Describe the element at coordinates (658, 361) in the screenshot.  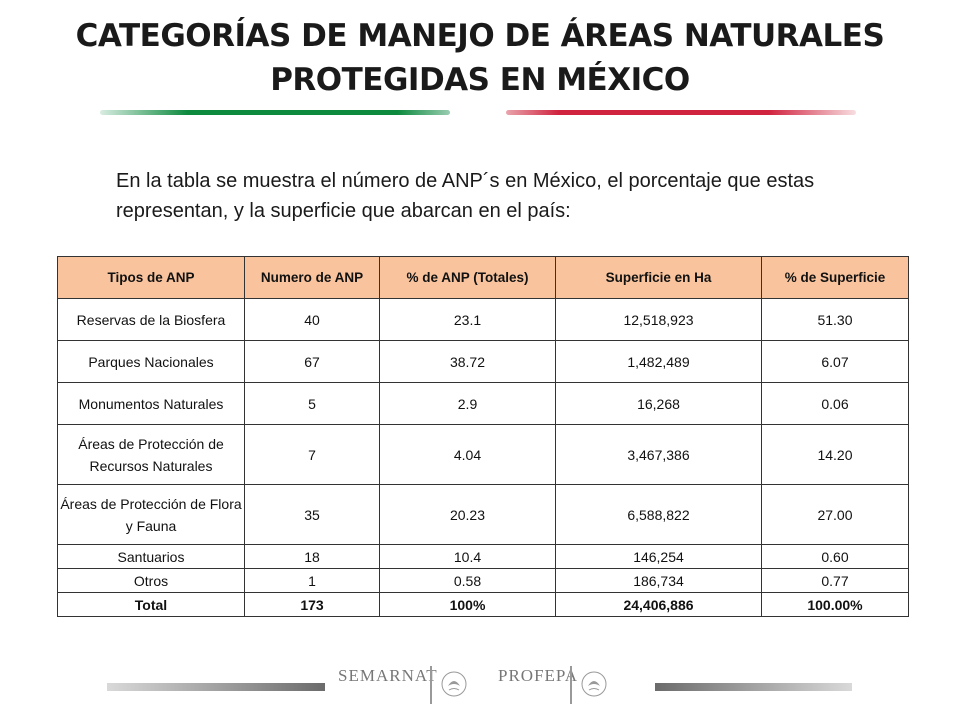
I see `cell-superficie: 1,482,489` at that location.